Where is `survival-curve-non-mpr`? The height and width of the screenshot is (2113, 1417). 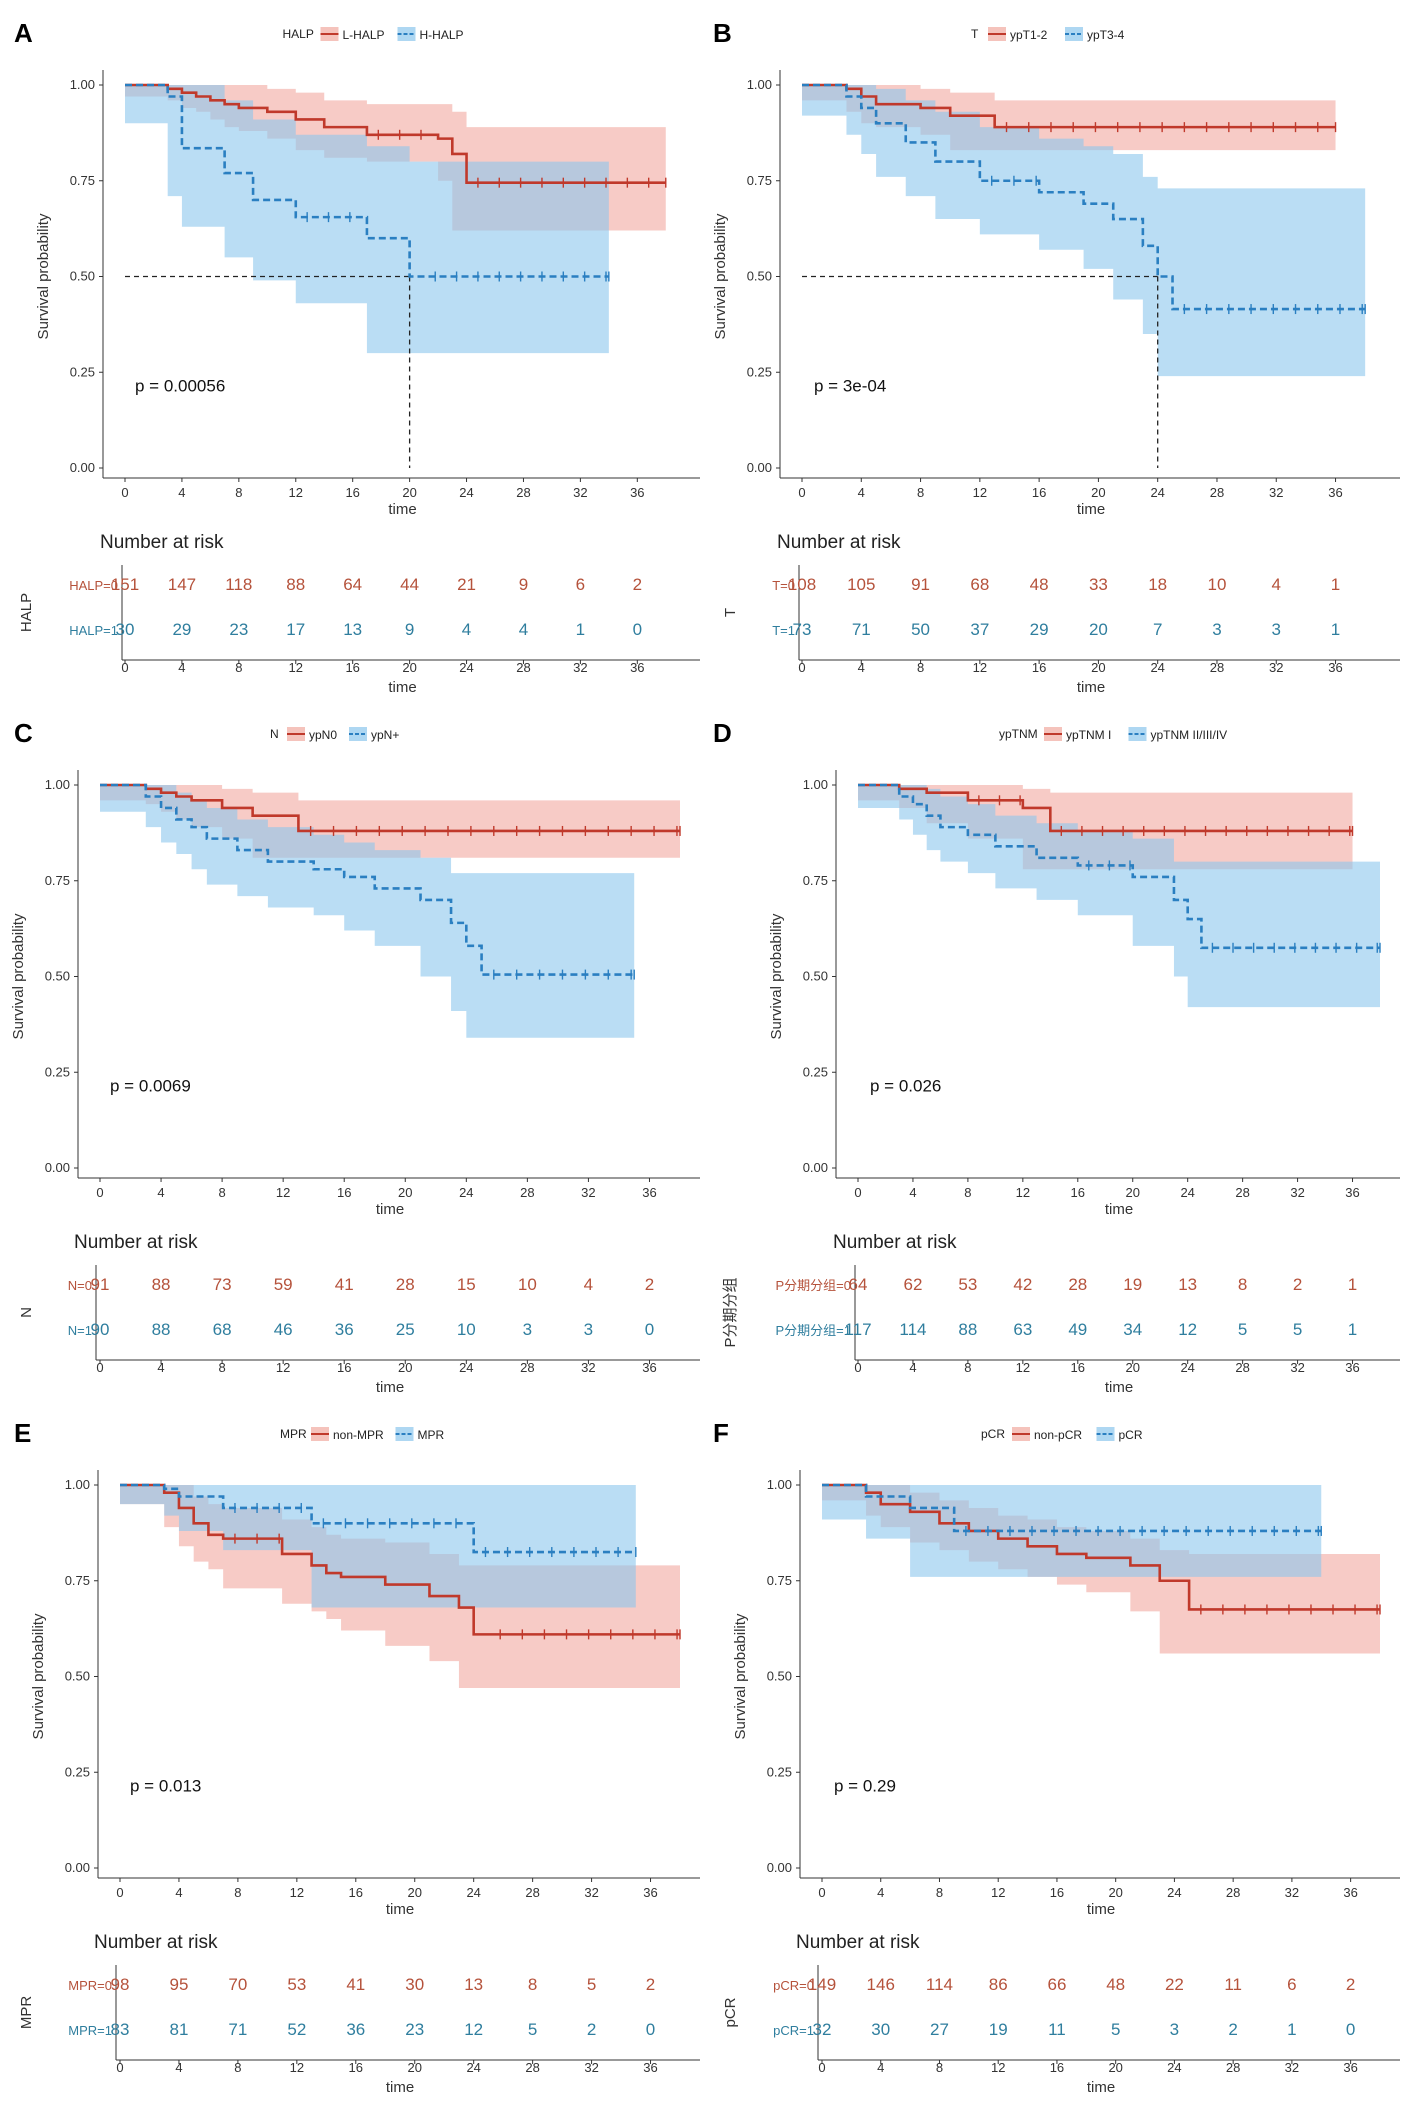 survival-curve-non-mpr is located at coordinates (400, 1559).